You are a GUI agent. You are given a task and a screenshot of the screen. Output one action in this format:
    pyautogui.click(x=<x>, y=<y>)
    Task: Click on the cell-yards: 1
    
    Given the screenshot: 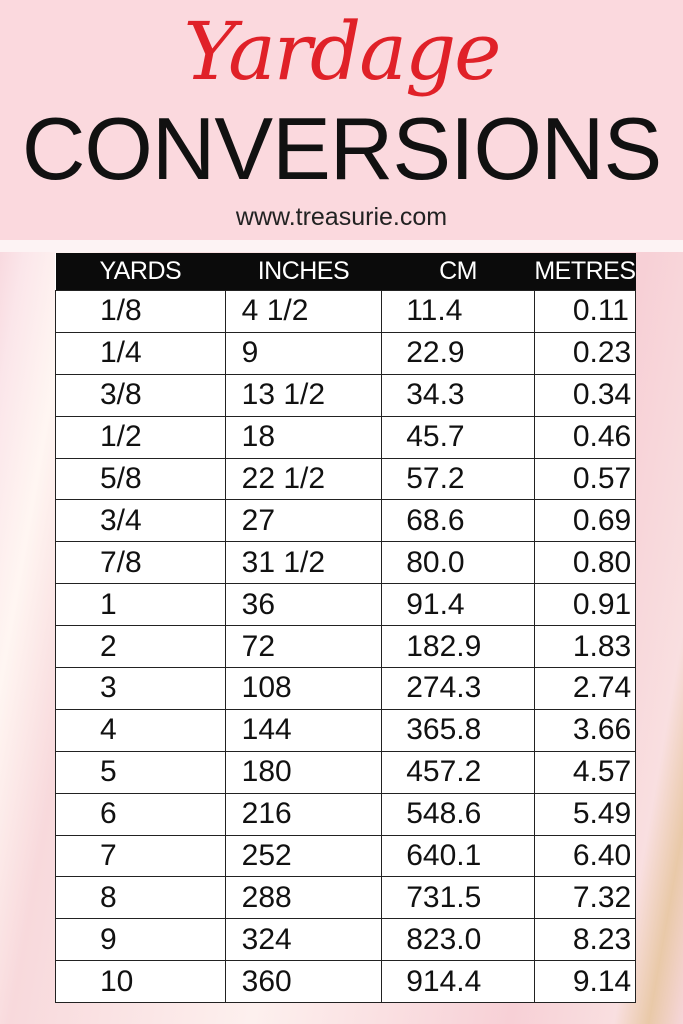 What is the action you would take?
    pyautogui.click(x=140, y=605)
    